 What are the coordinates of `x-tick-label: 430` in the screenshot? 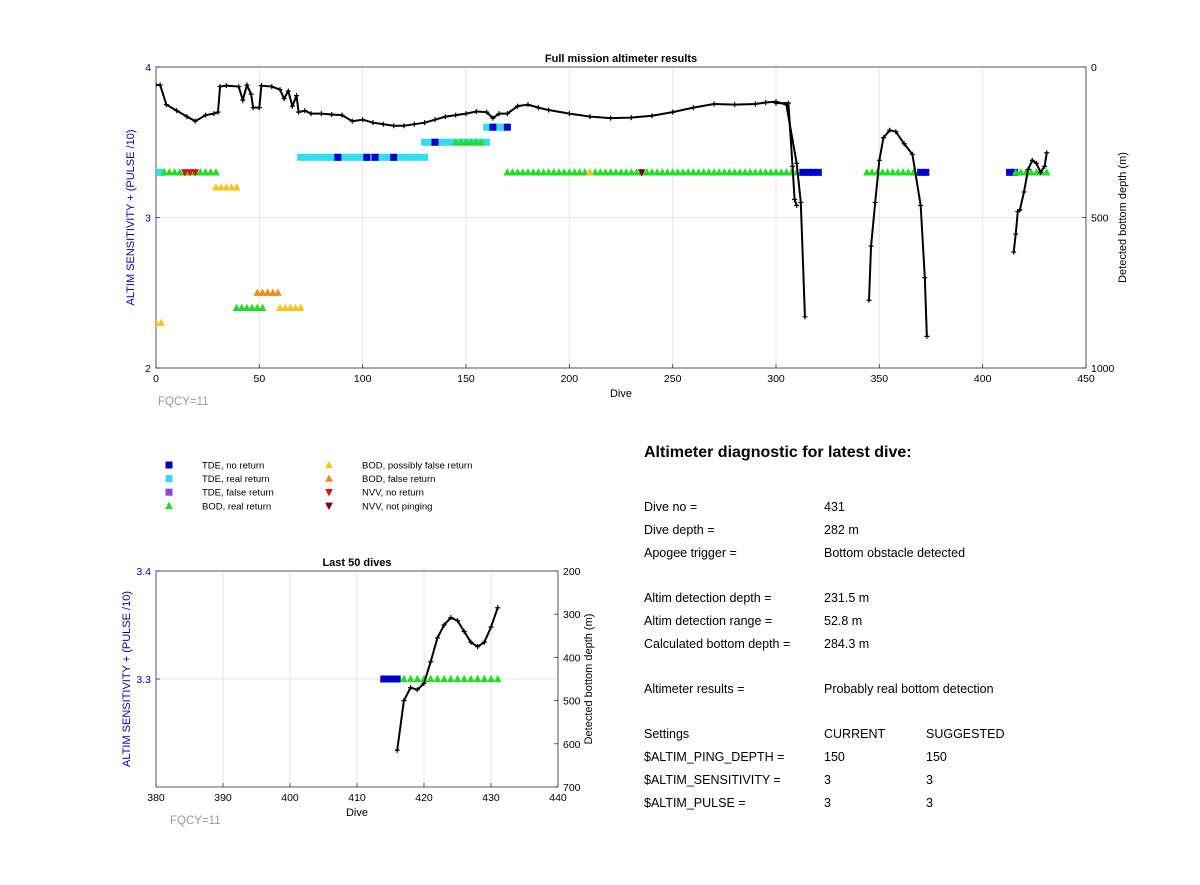 It's located at (491, 798).